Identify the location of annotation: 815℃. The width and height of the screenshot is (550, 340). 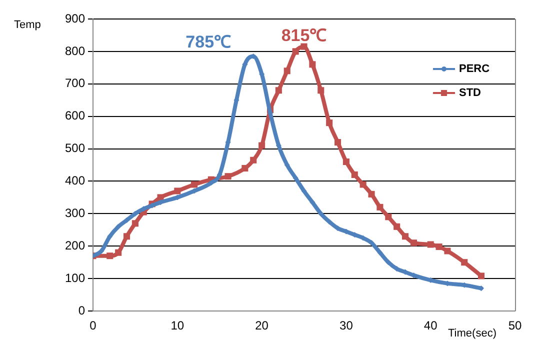
(304, 35).